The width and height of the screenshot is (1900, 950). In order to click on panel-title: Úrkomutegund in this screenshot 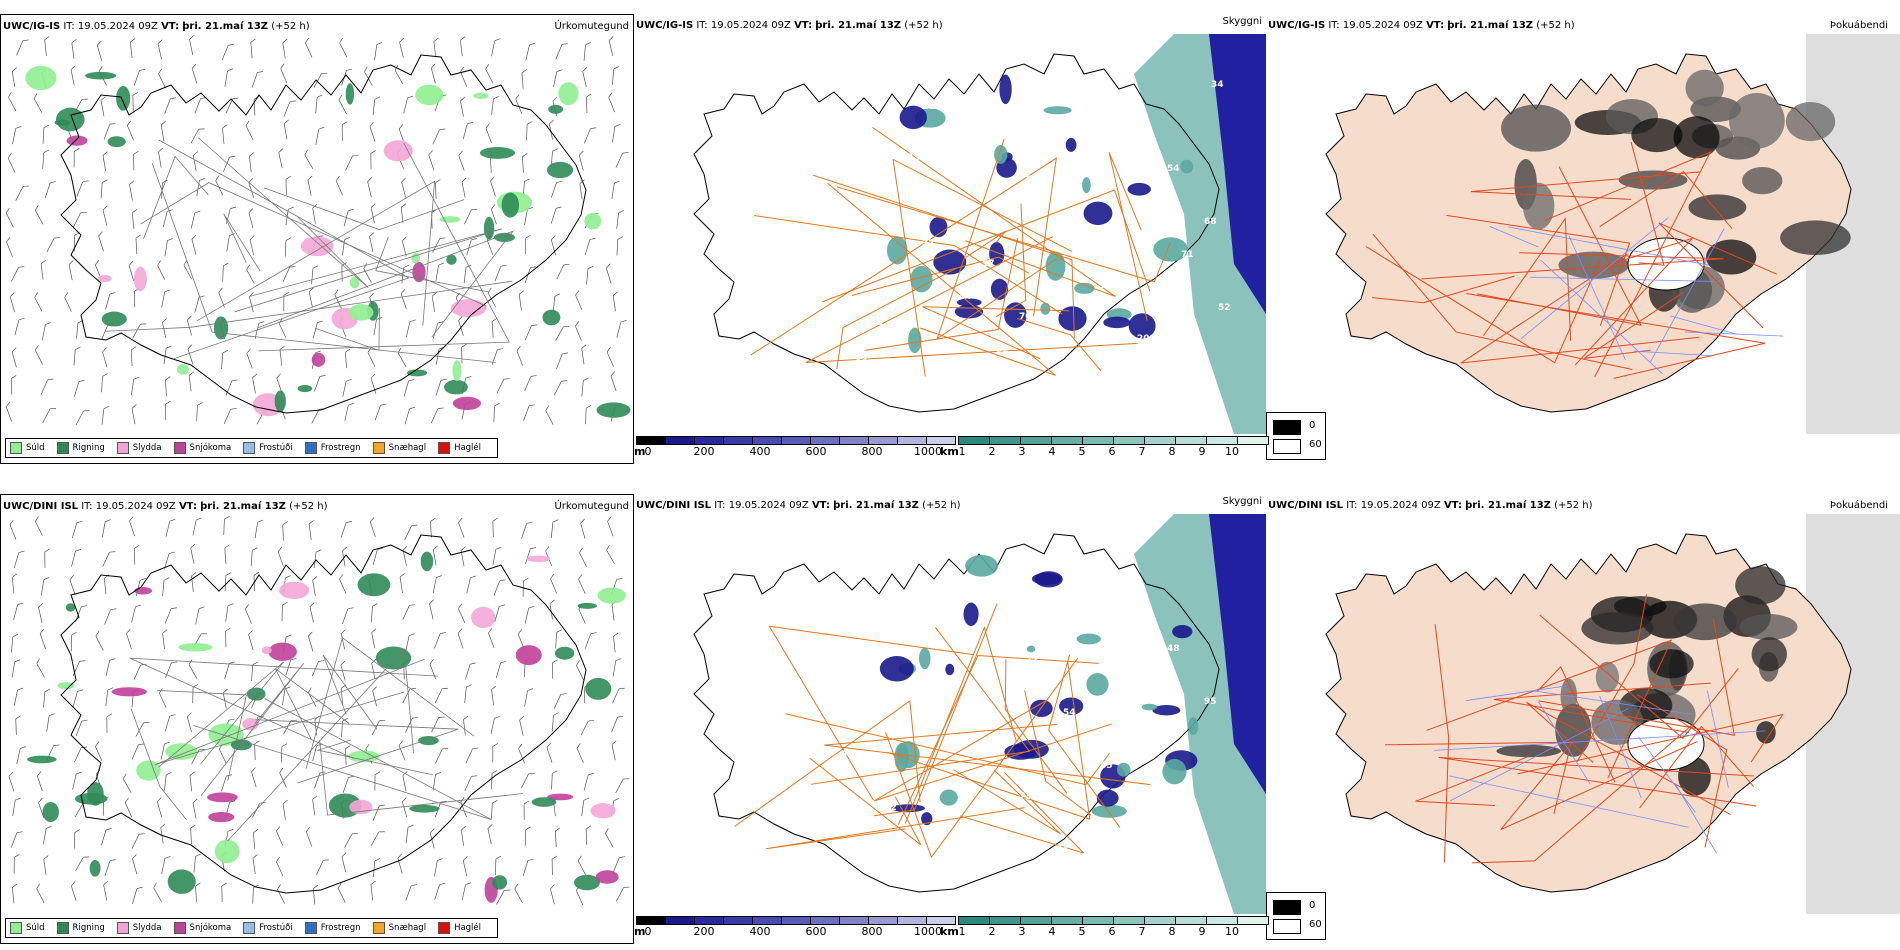, I will do `click(591, 506)`.